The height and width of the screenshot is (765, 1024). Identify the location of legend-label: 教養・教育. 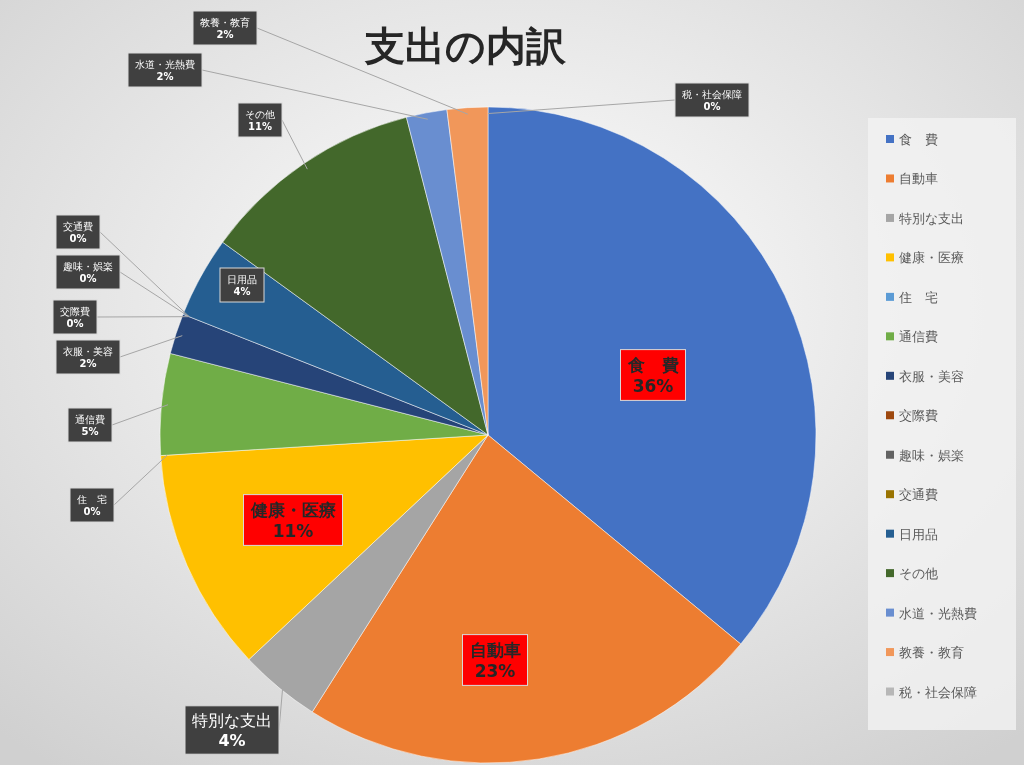
(931, 653).